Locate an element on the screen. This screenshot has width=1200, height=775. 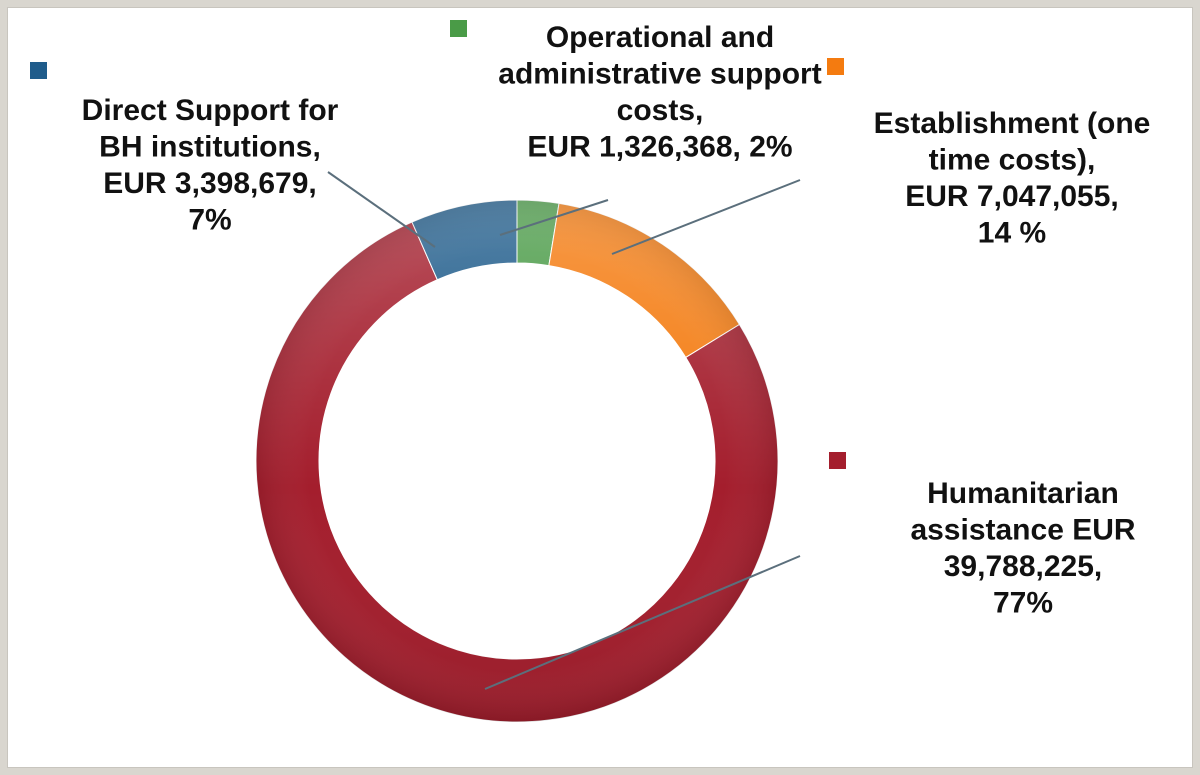
leader-line-operational-support is located at coordinates (554, 217).